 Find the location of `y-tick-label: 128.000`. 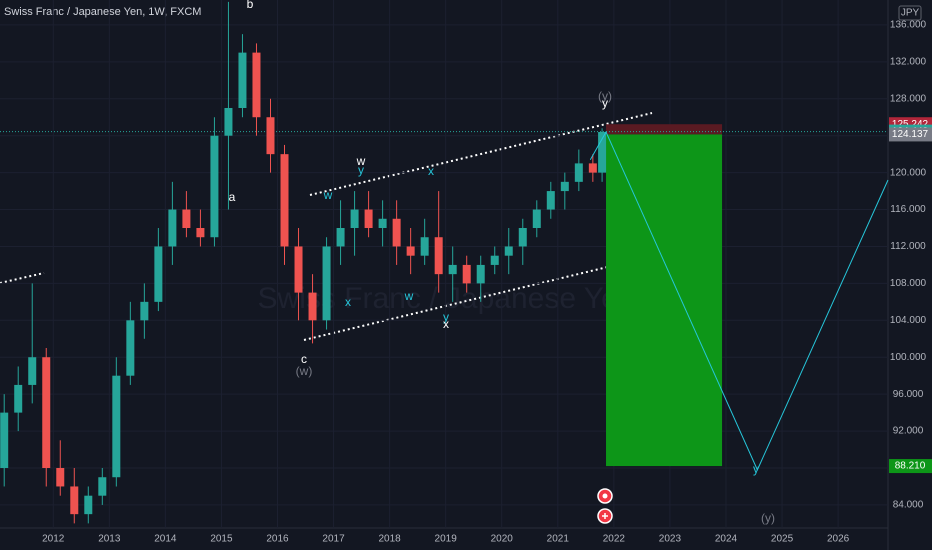

y-tick-label: 128.000 is located at coordinates (908, 98).